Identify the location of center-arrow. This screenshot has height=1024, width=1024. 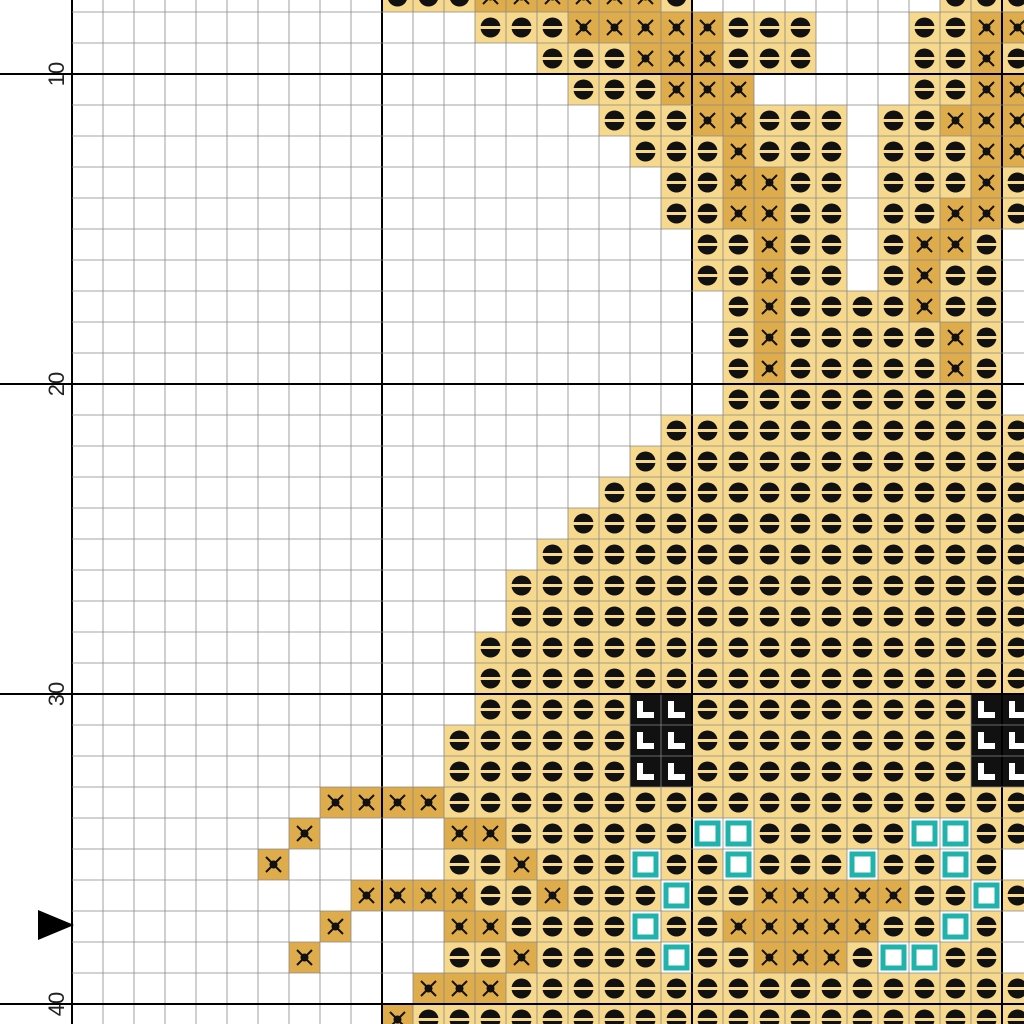
(56, 925).